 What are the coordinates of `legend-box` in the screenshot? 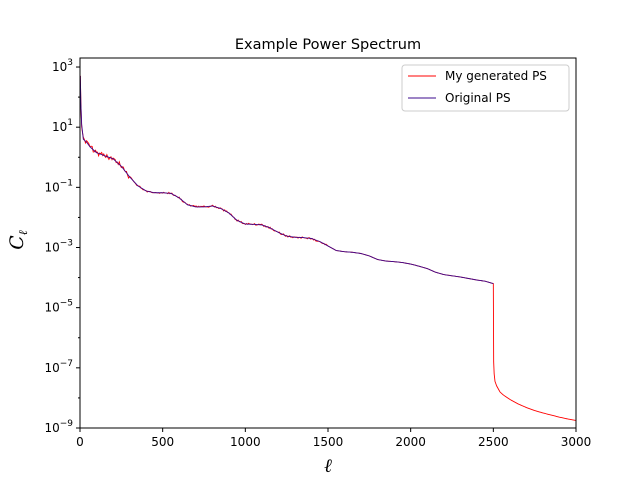 It's located at (485, 88).